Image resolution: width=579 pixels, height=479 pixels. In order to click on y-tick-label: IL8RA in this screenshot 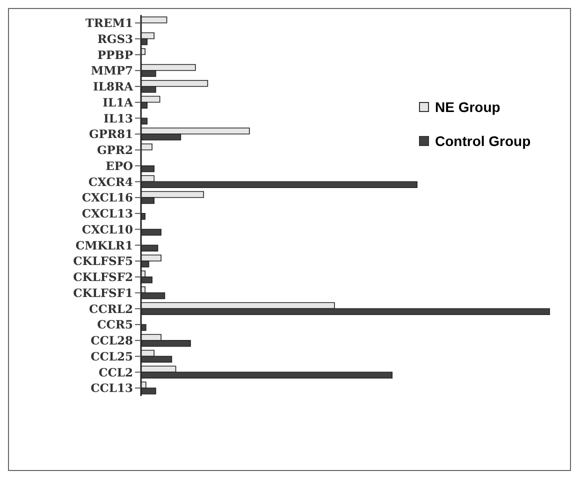, I will do `click(113, 87)`.